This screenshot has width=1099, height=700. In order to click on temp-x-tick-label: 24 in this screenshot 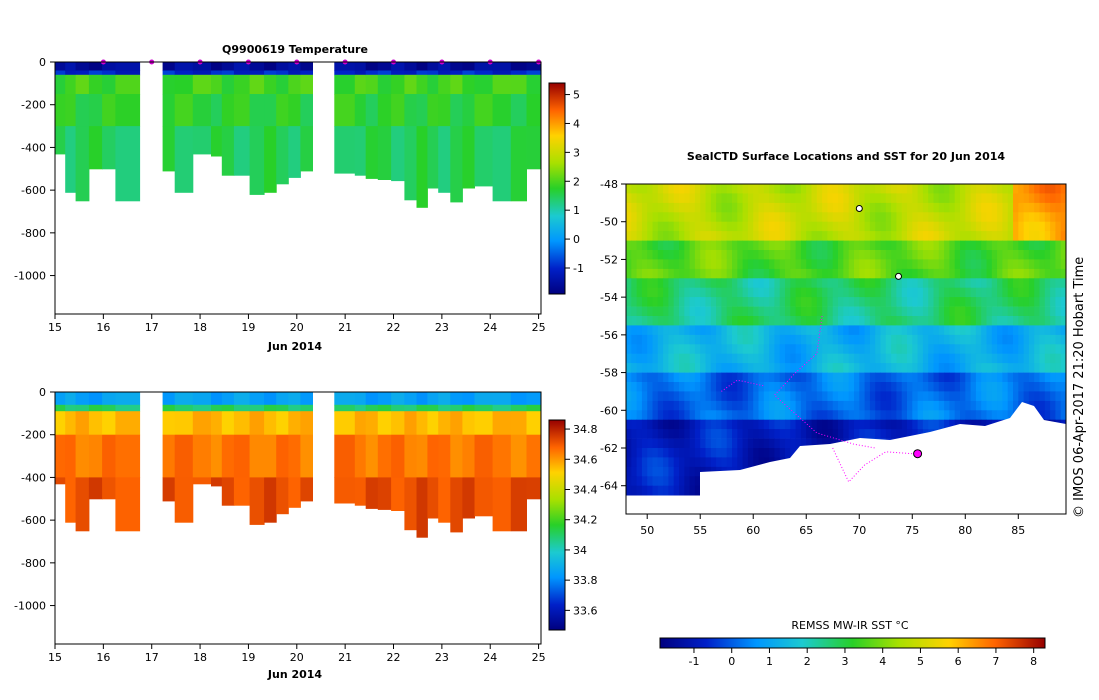, I will do `click(490, 327)`.